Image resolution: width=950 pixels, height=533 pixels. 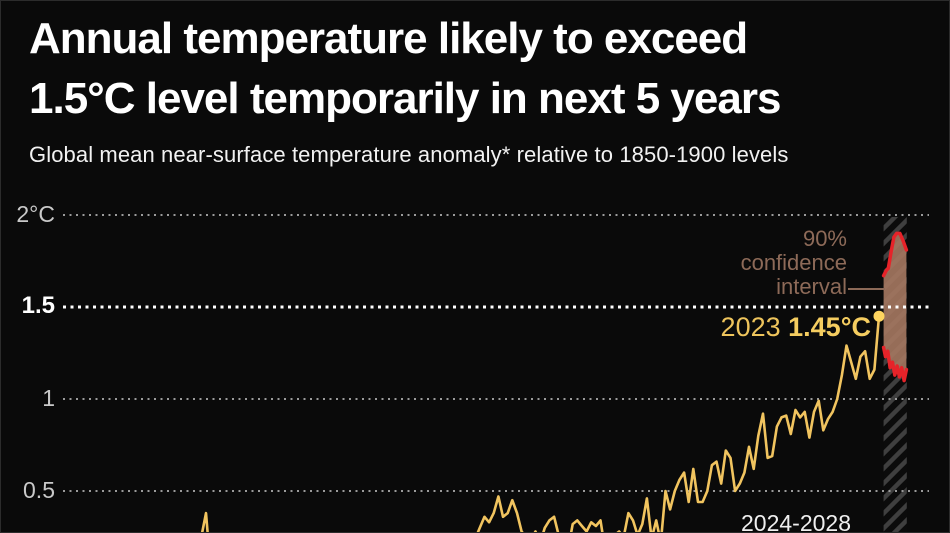 What do you see at coordinates (39, 490) in the screenshot?
I see `y-tick-0-5: 0.5` at bounding box center [39, 490].